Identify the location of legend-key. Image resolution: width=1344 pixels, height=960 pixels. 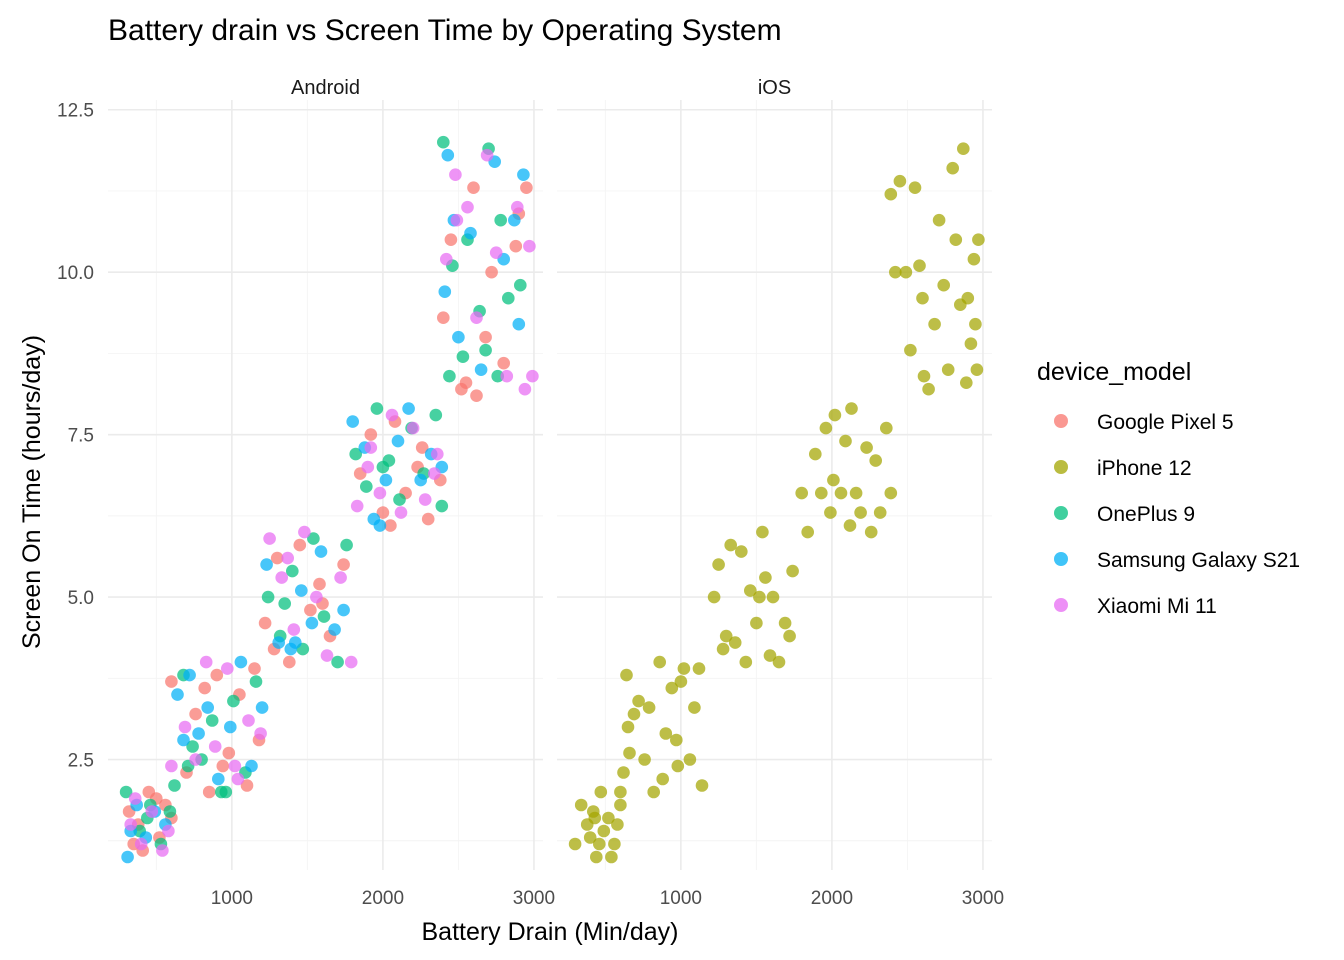
(1061, 421).